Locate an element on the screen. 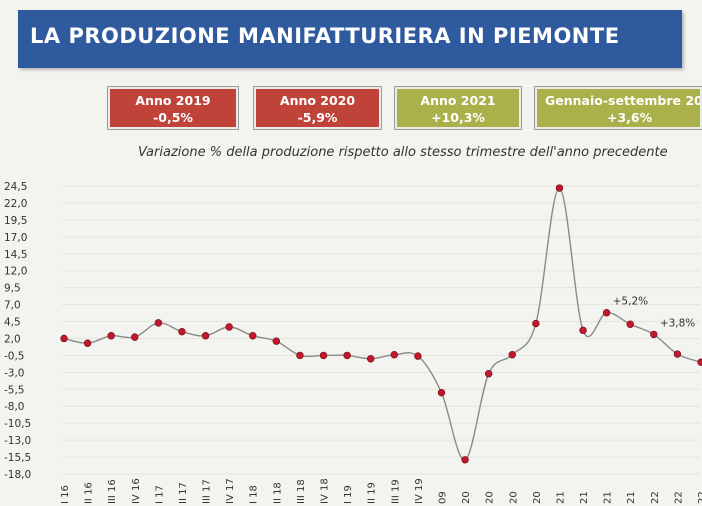 This screenshot has width=702, height=506. x-tick-label: I 16 is located at coordinates (65, 494).